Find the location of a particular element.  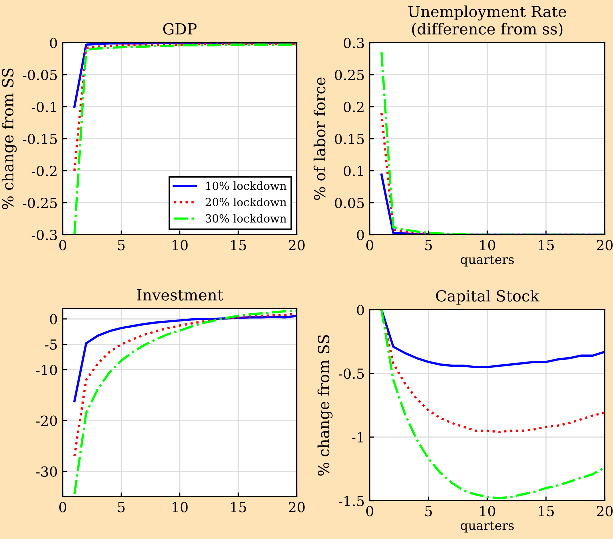

y-tick-label: -1 is located at coordinates (358, 437).